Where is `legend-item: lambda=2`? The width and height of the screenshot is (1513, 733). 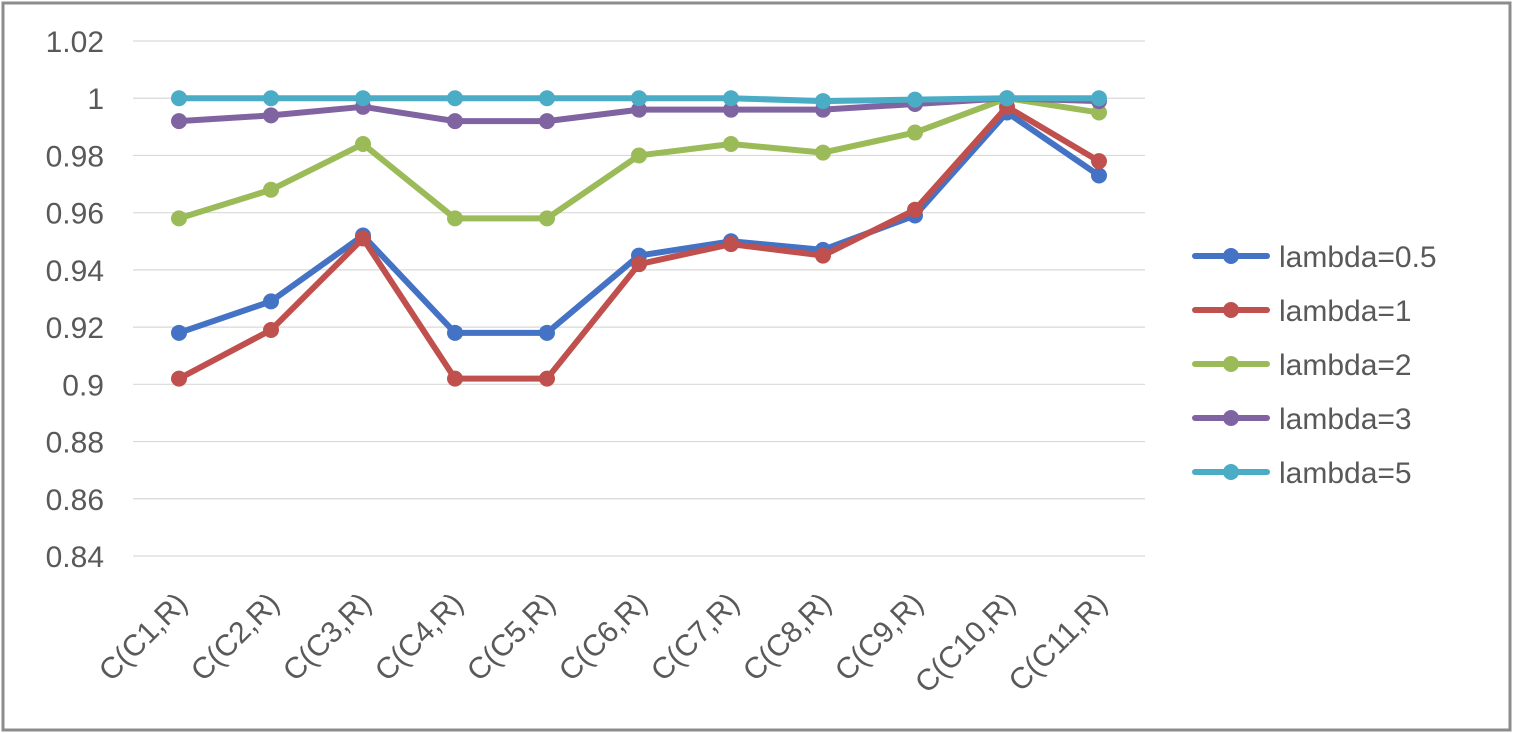 legend-item: lambda=2 is located at coordinates (1302, 365).